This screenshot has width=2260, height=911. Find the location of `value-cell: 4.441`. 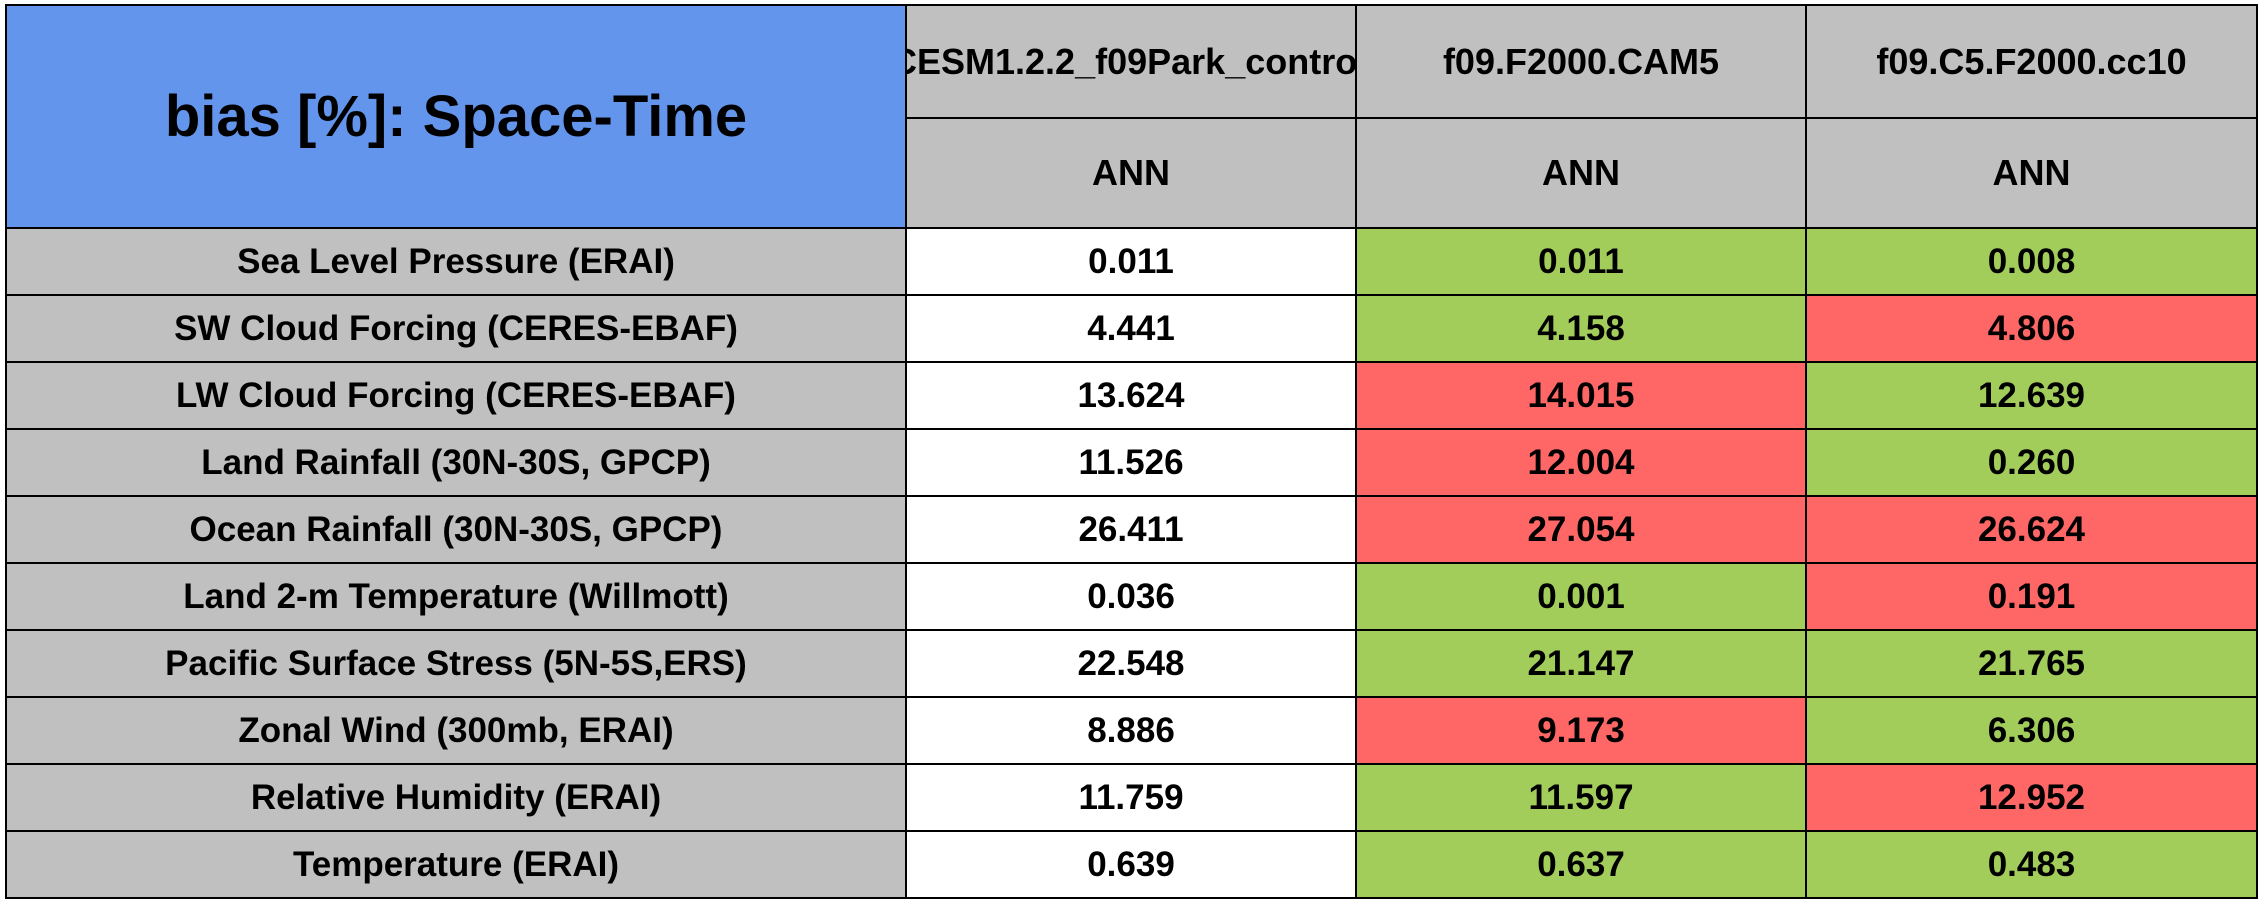

value-cell: 4.441 is located at coordinates (1131, 328).